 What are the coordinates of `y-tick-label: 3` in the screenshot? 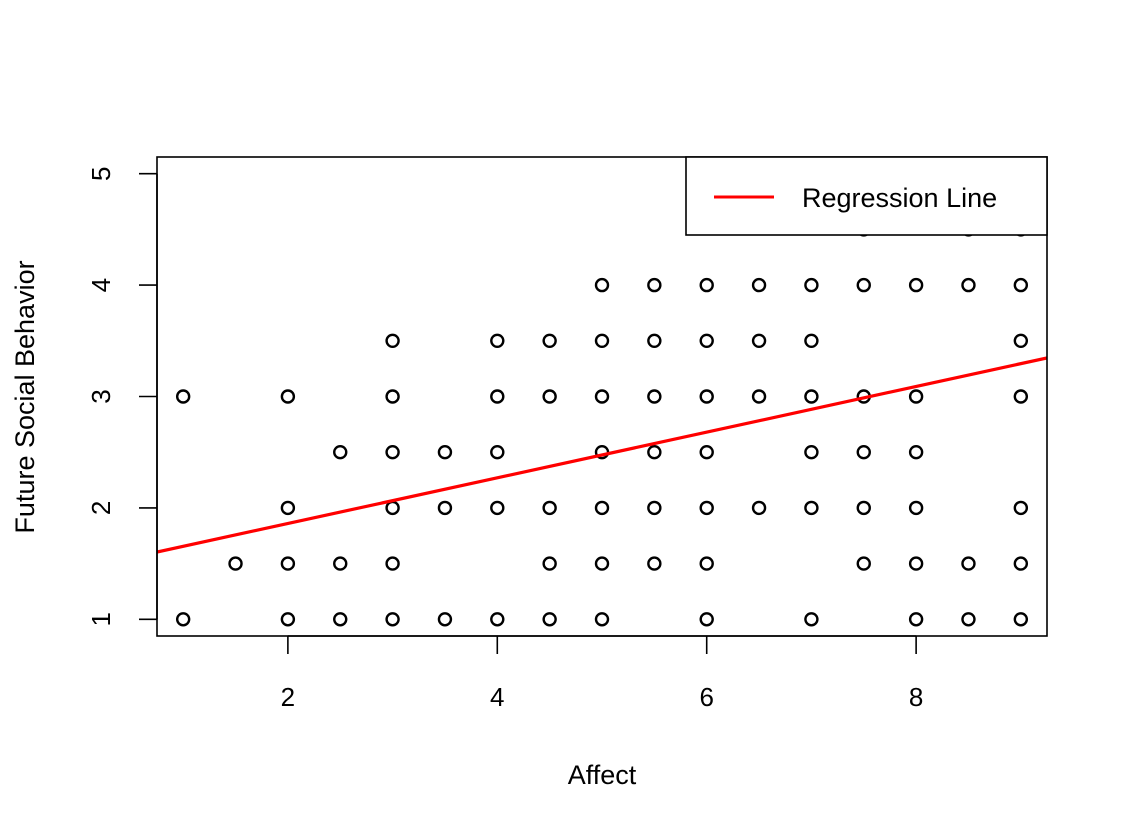 It's located at (101, 396).